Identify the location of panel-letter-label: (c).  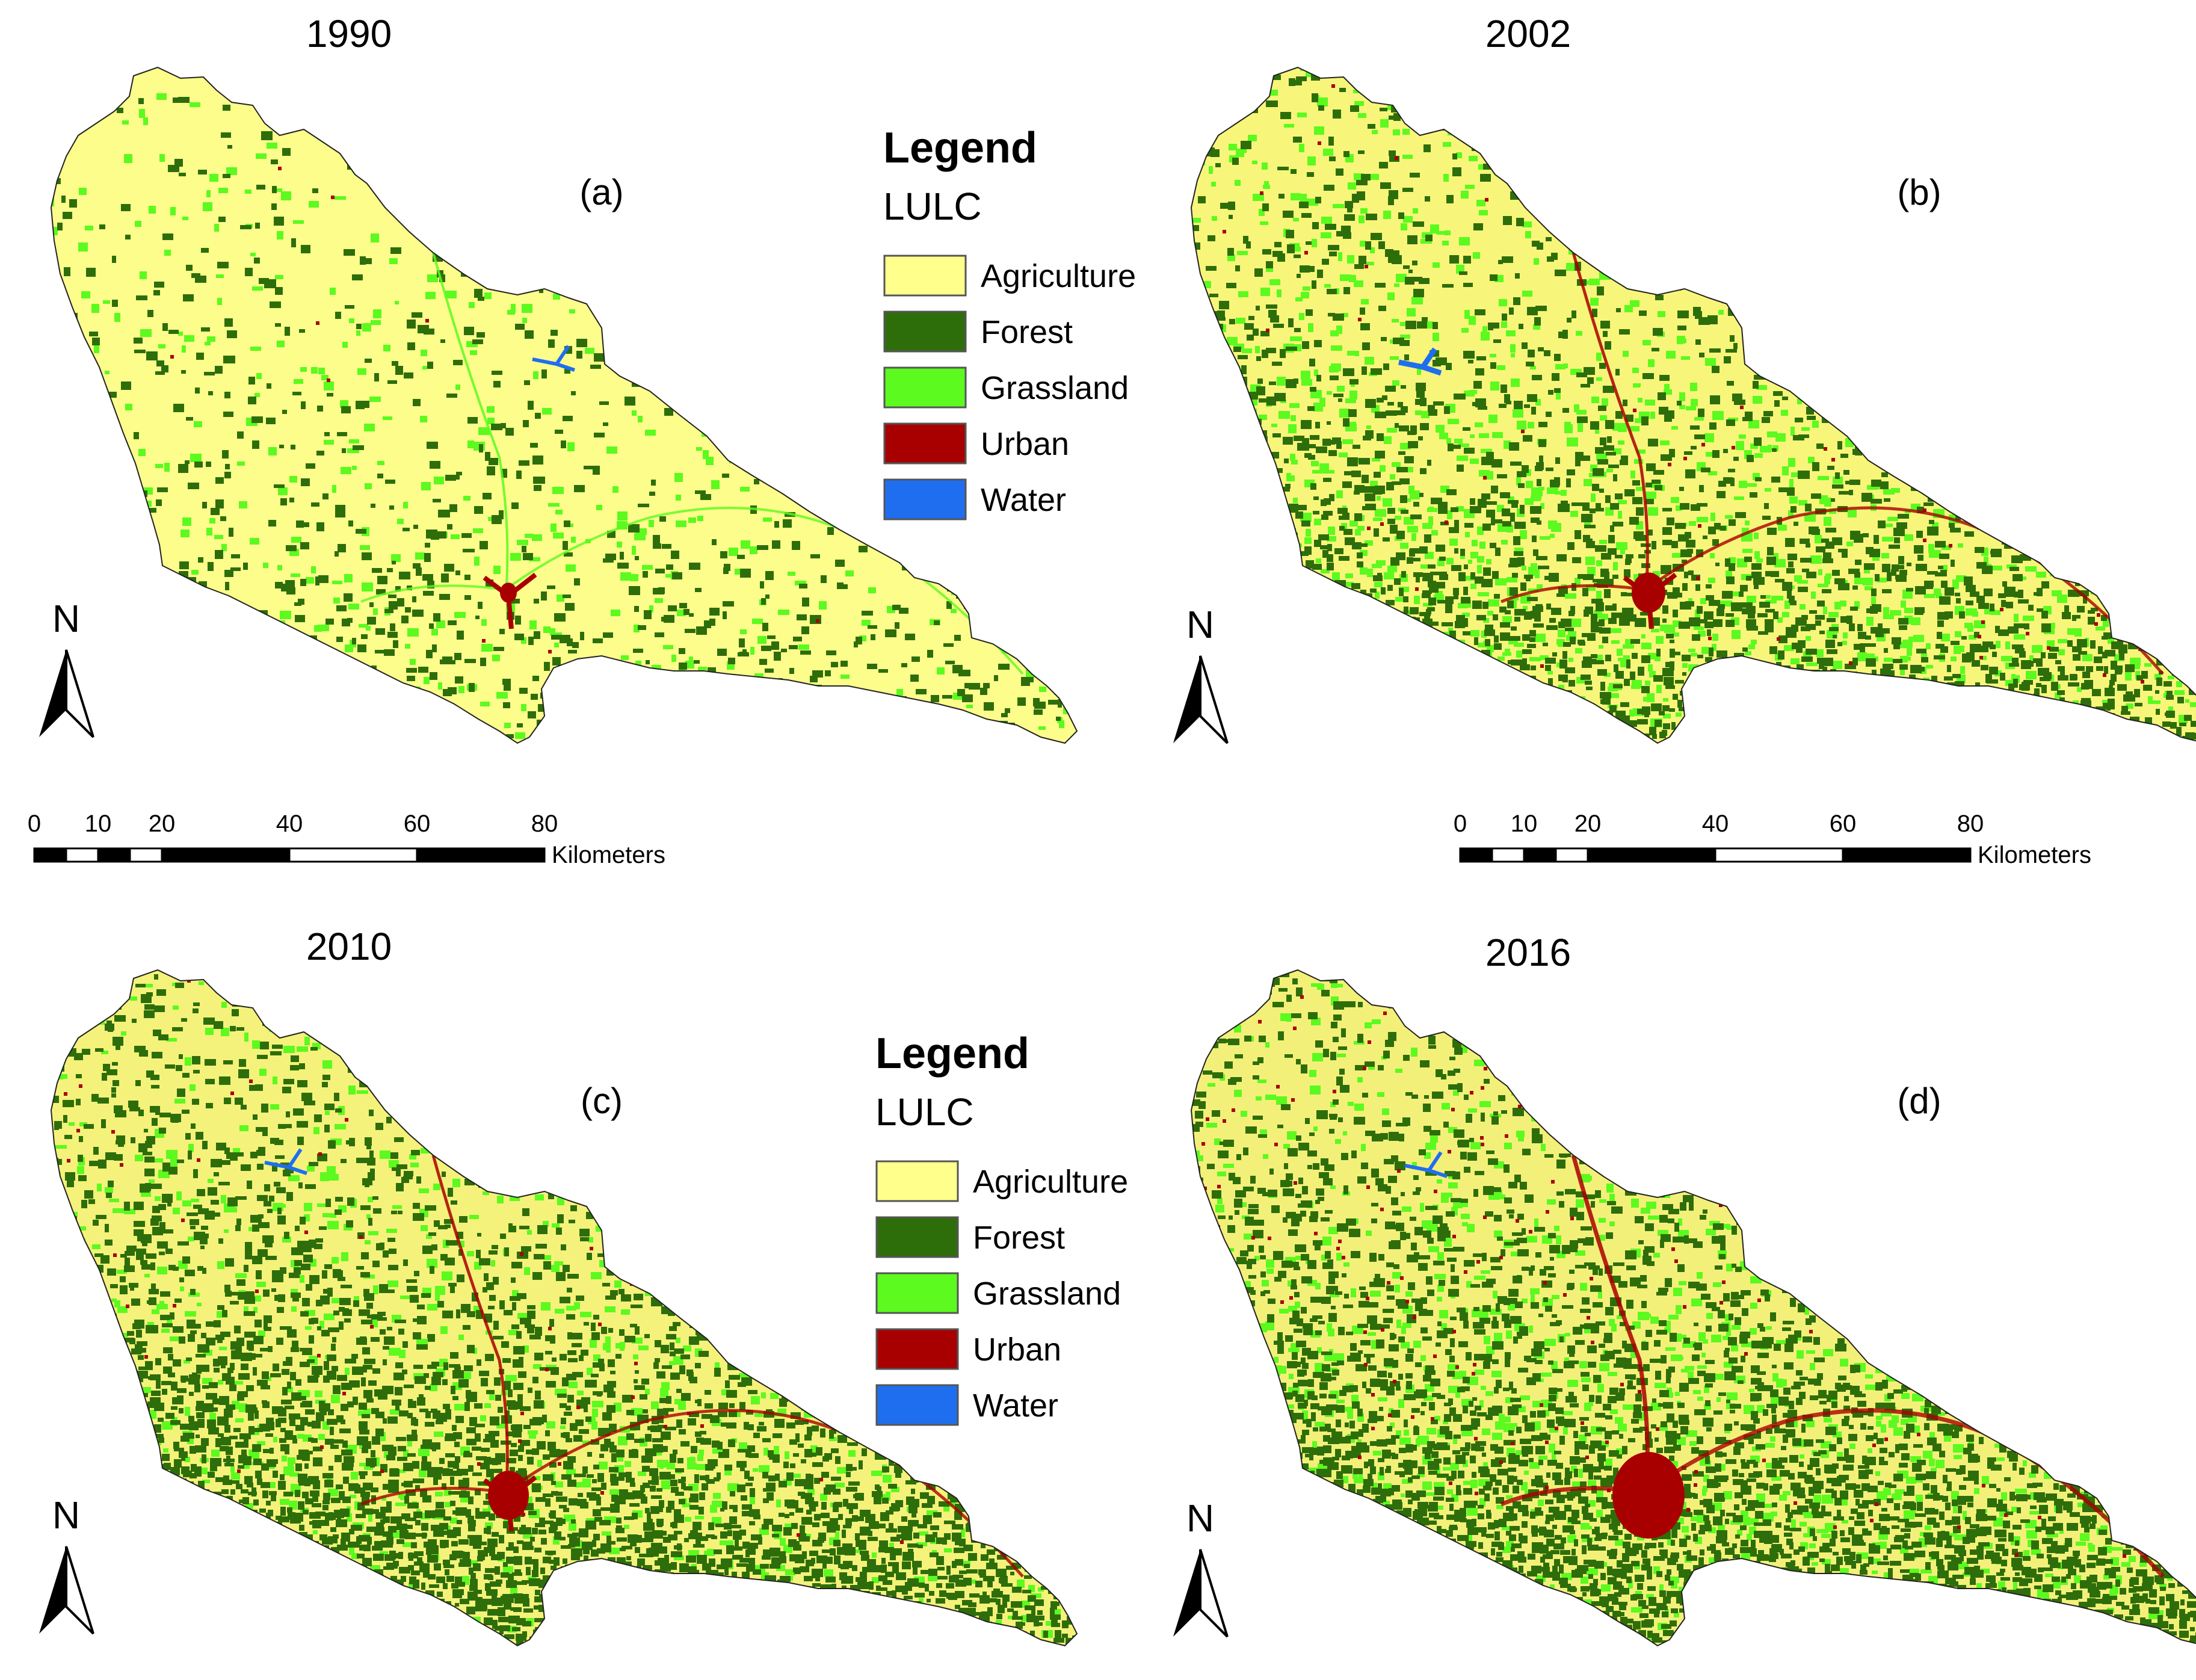
(602, 1101).